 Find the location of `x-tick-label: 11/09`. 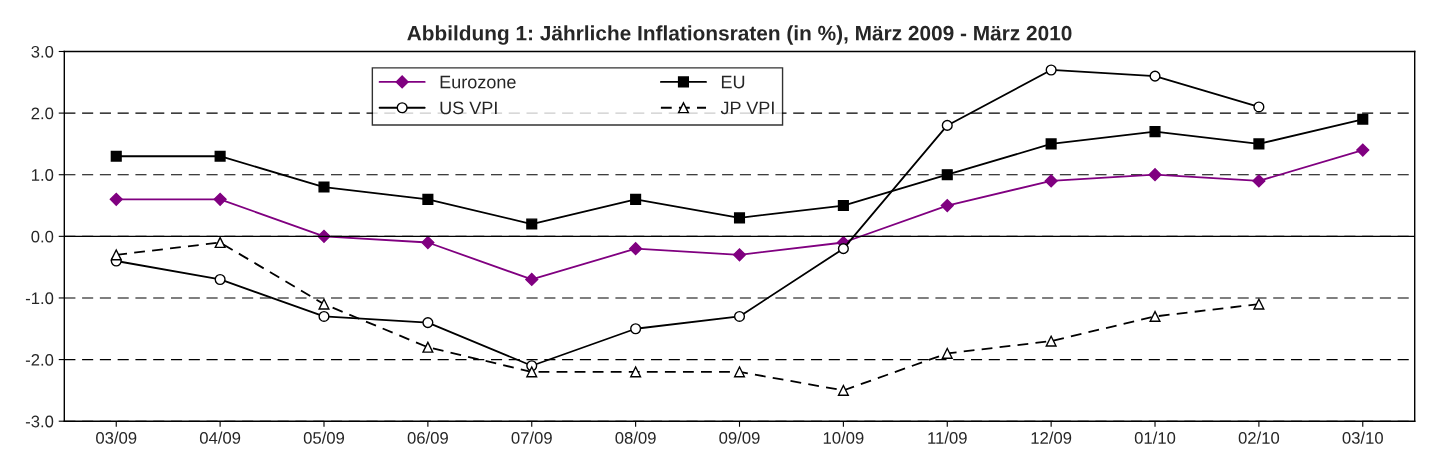

x-tick-label: 11/09 is located at coordinates (947, 437).